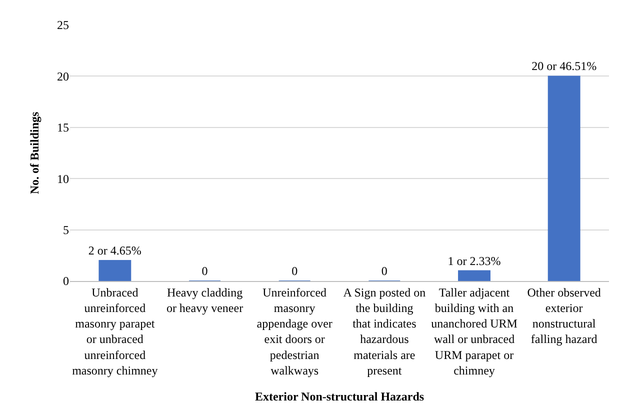  Describe the element at coordinates (34, 152) in the screenshot. I see `y-axis-title: No. of Buildings` at that location.